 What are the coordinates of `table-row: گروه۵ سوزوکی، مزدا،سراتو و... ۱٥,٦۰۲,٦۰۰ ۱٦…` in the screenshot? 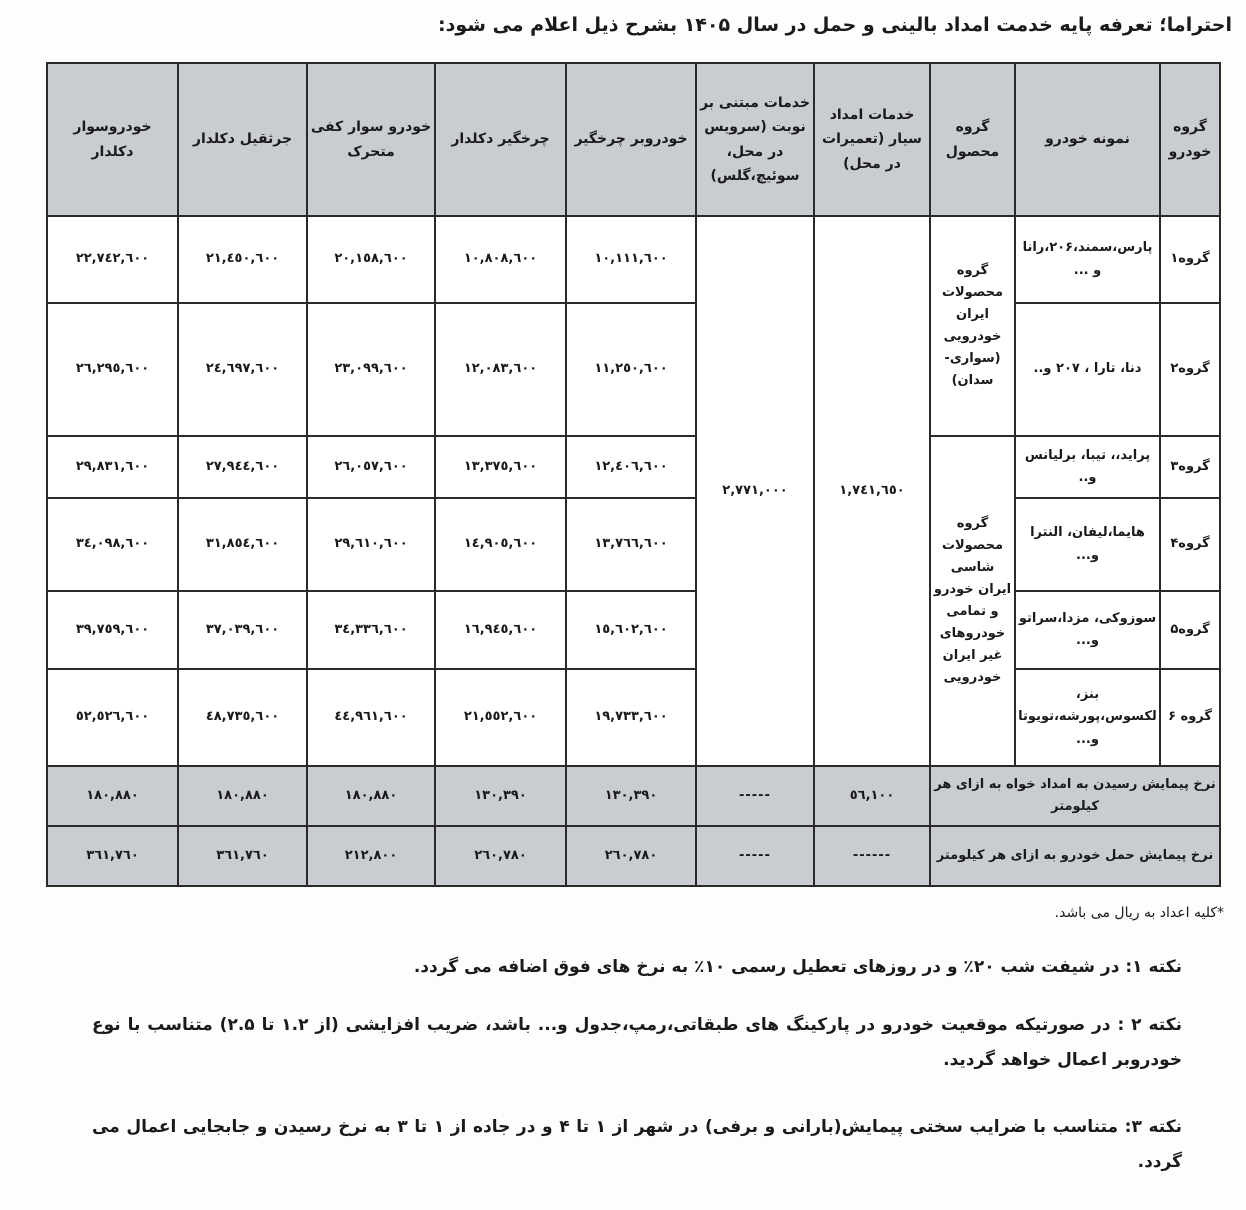 It's located at (633, 630).